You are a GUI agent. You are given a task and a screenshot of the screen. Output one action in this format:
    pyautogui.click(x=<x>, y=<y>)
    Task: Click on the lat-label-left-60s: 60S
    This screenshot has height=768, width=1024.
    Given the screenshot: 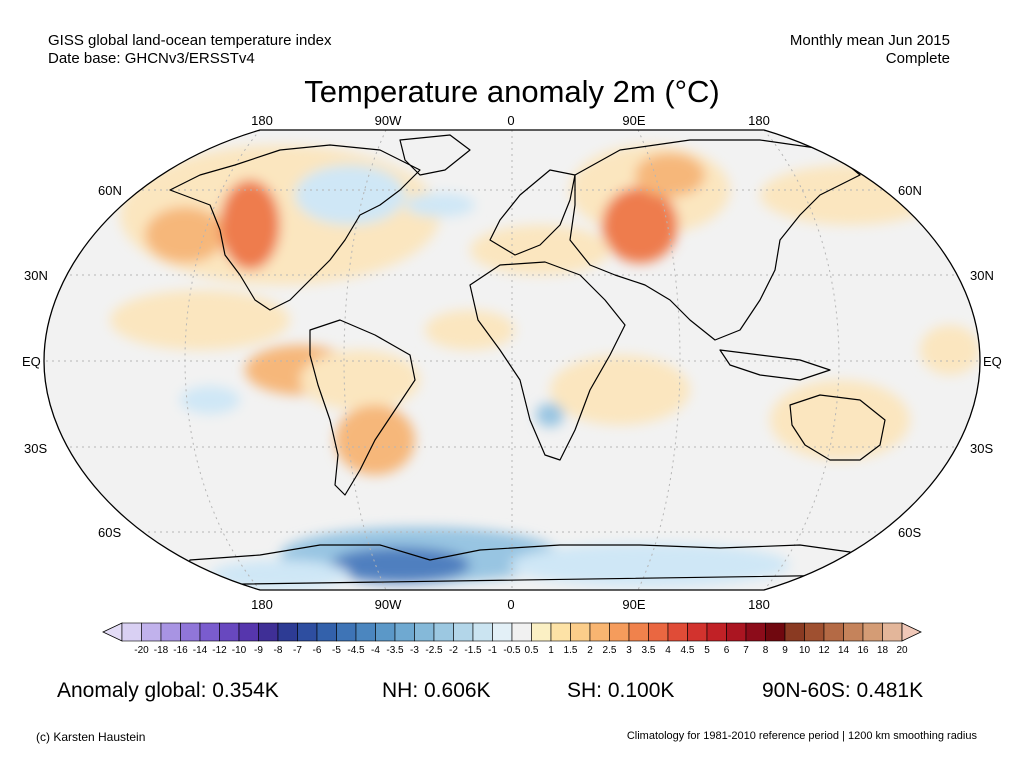 What is the action you would take?
    pyautogui.click(x=110, y=532)
    